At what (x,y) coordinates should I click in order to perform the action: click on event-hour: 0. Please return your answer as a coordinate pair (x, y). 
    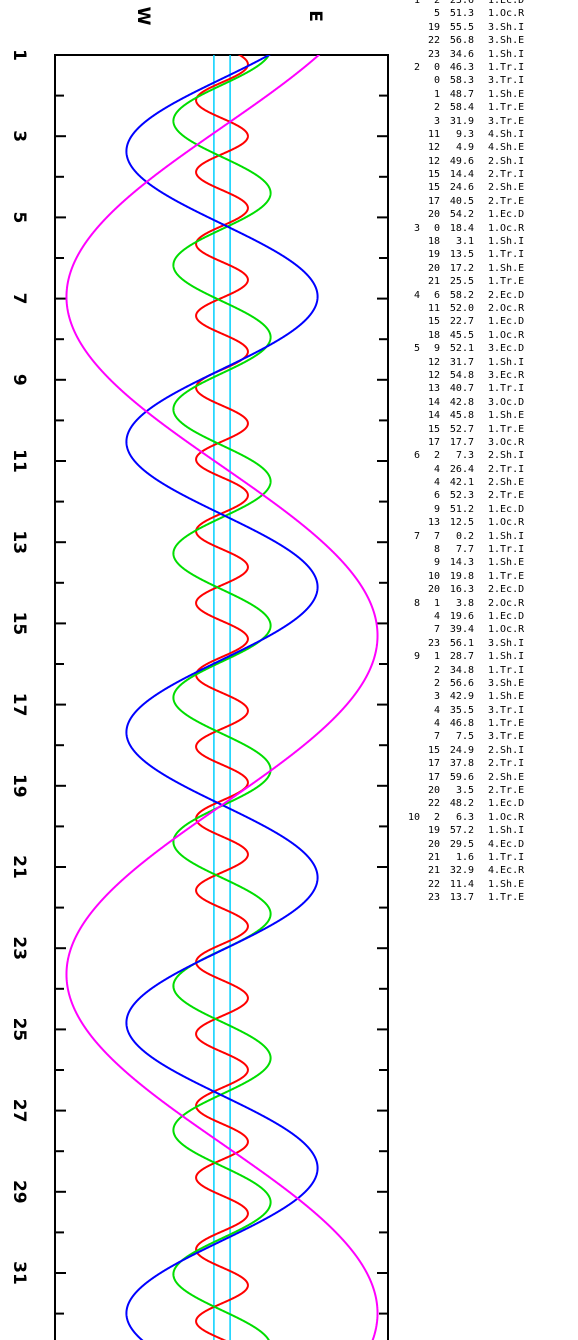
    Looking at the image, I should click on (436, 228).